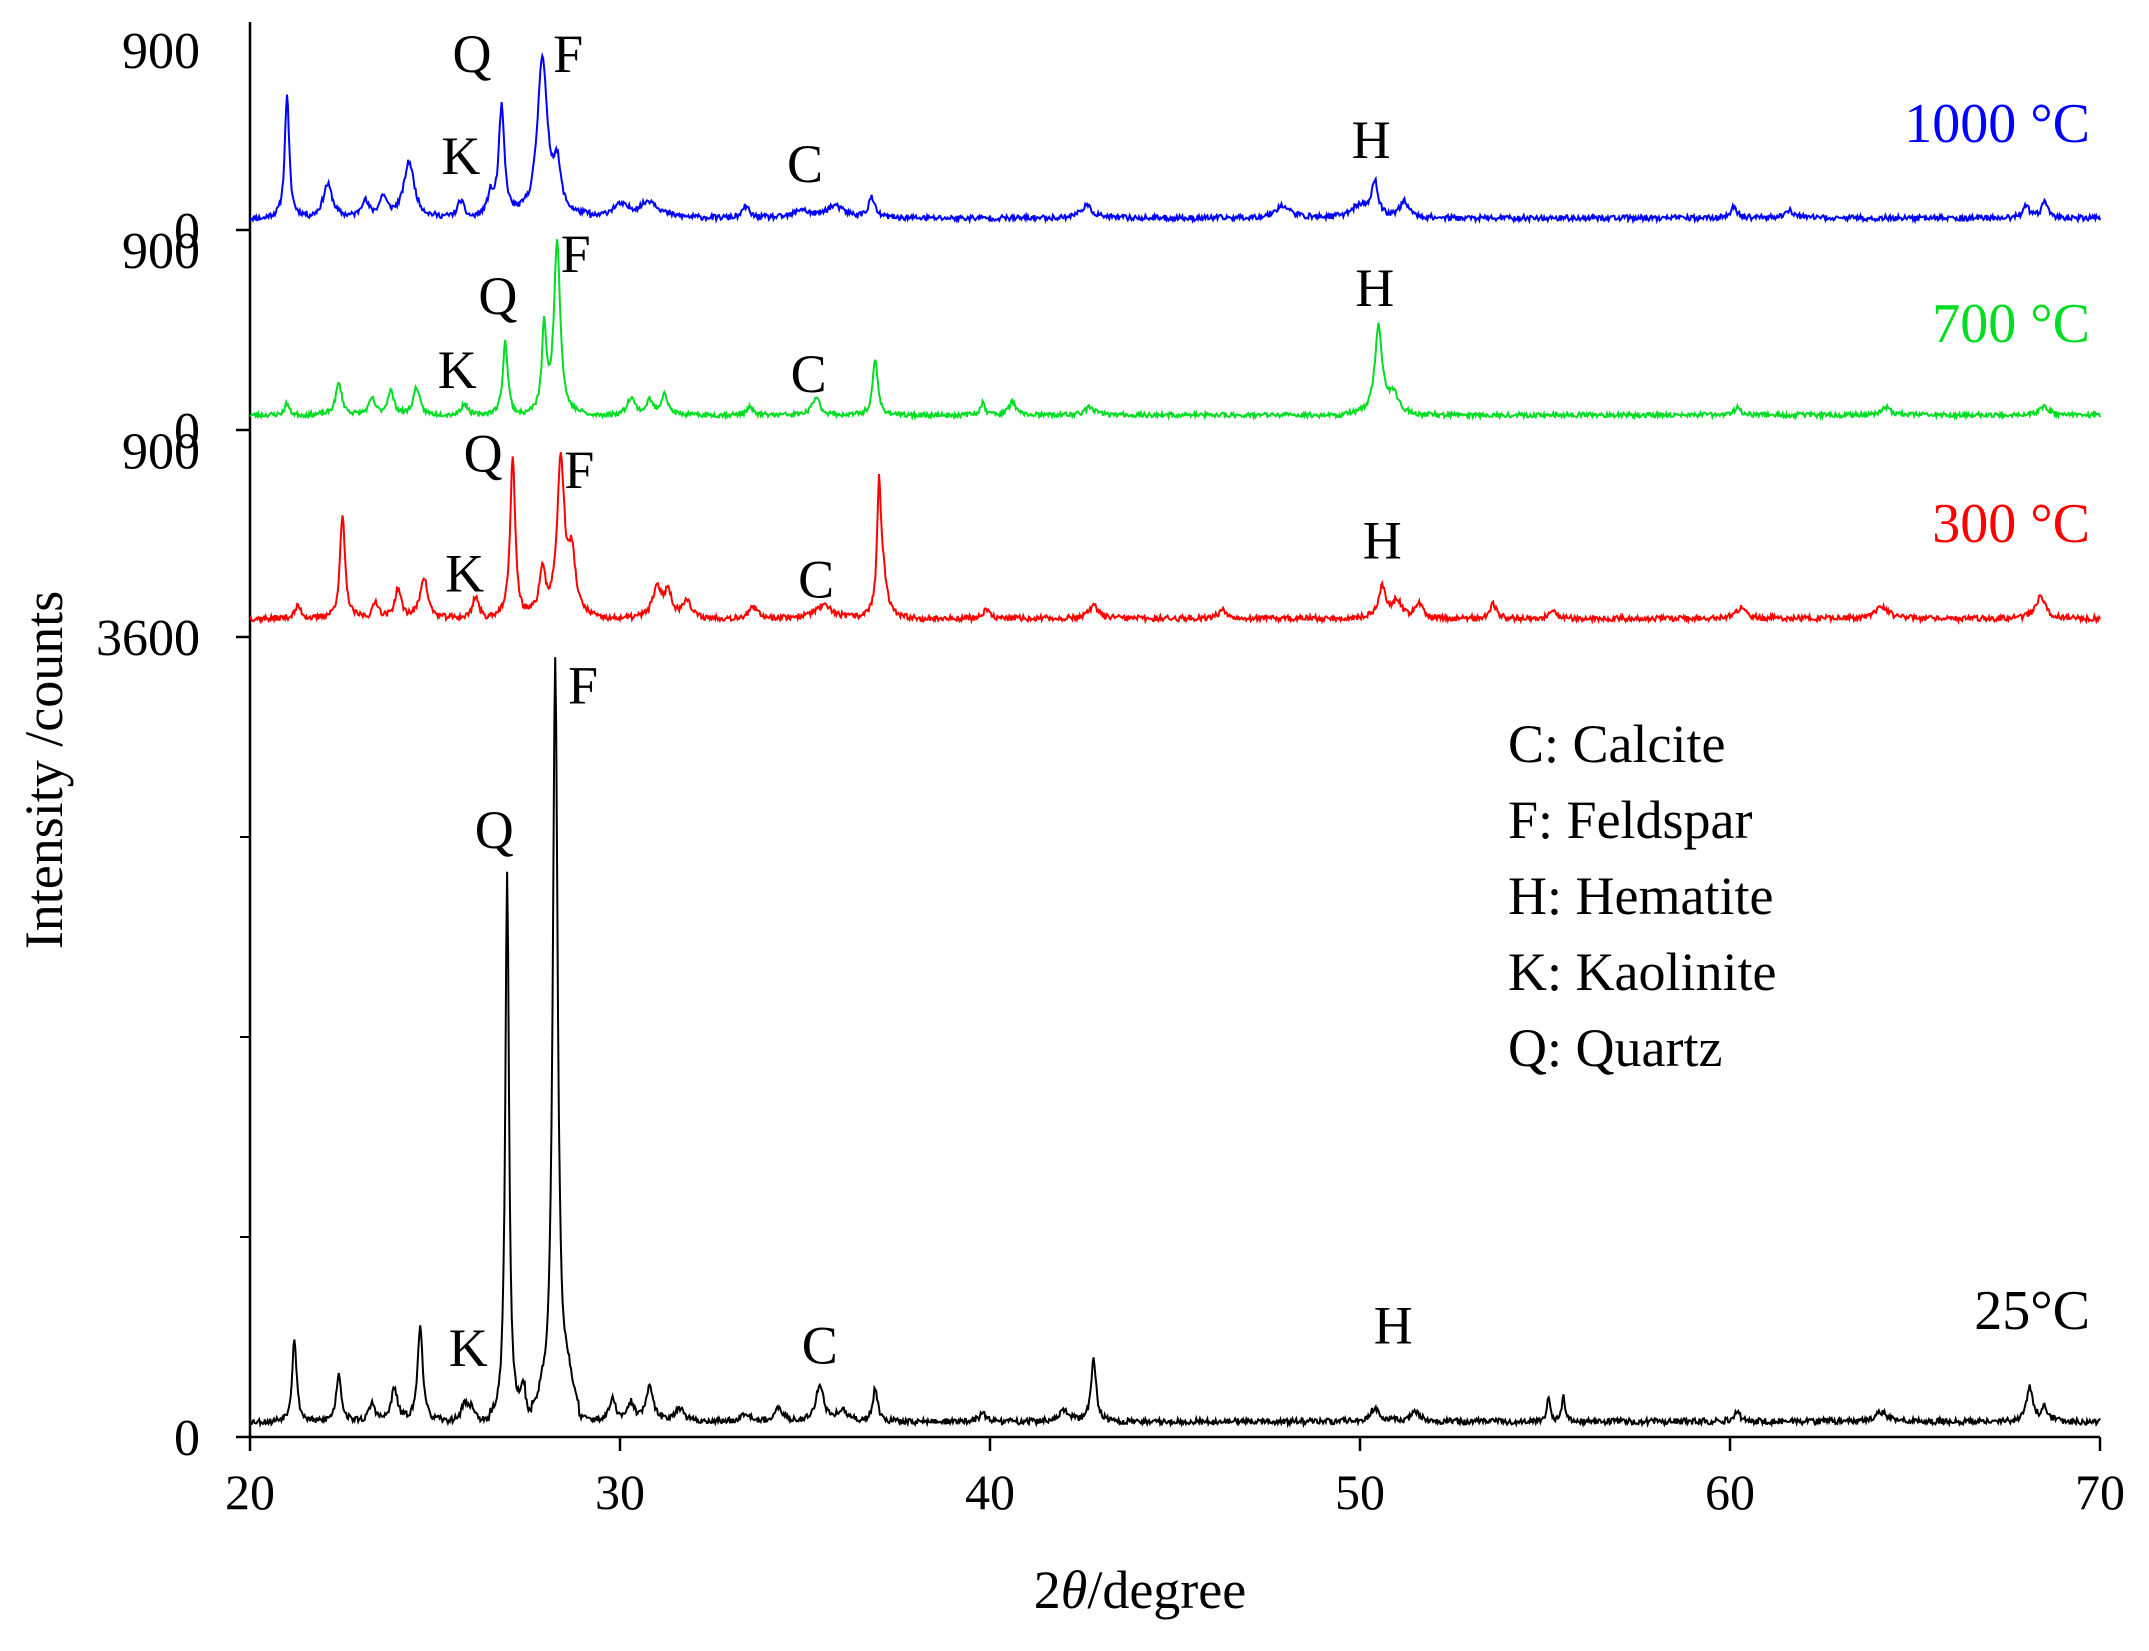 This screenshot has width=2149, height=1651. Describe the element at coordinates (2011, 324) in the screenshot. I see `series-name-label: 700 °C` at that location.